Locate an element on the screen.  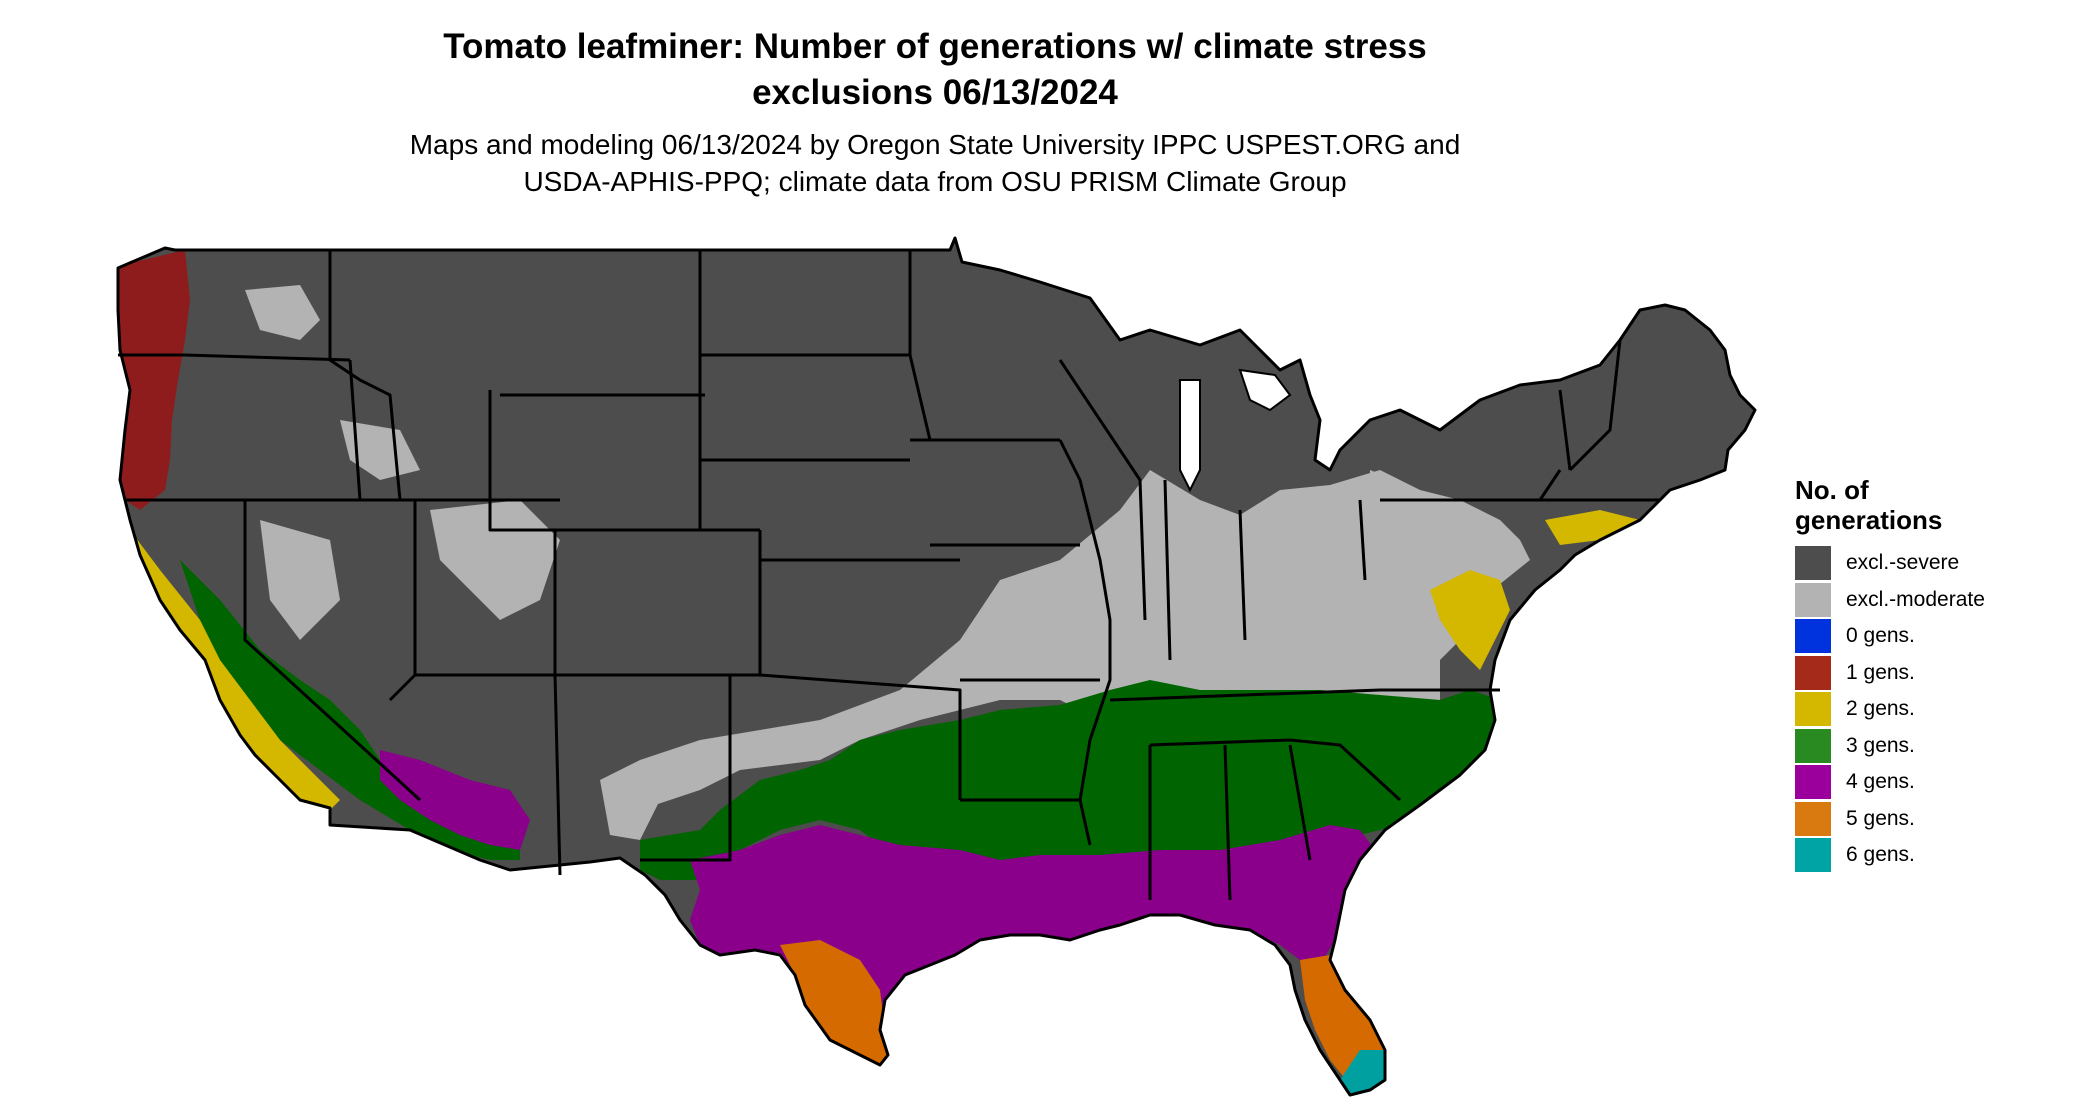
zone-gen4-arizona is located at coordinates (455, 800).